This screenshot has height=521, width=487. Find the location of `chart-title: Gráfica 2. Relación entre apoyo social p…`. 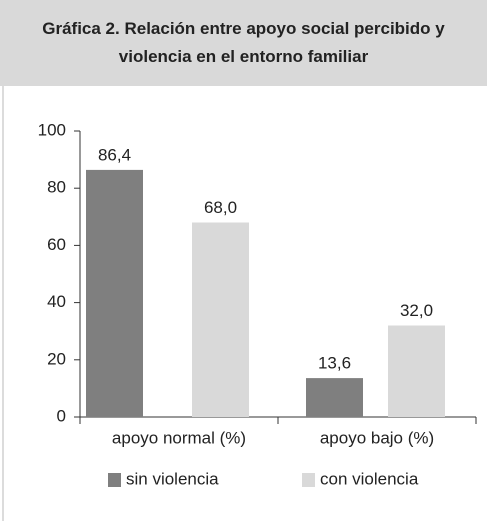

chart-title: Gráfica 2. Relación entre apoyo social p… is located at coordinates (243, 42).